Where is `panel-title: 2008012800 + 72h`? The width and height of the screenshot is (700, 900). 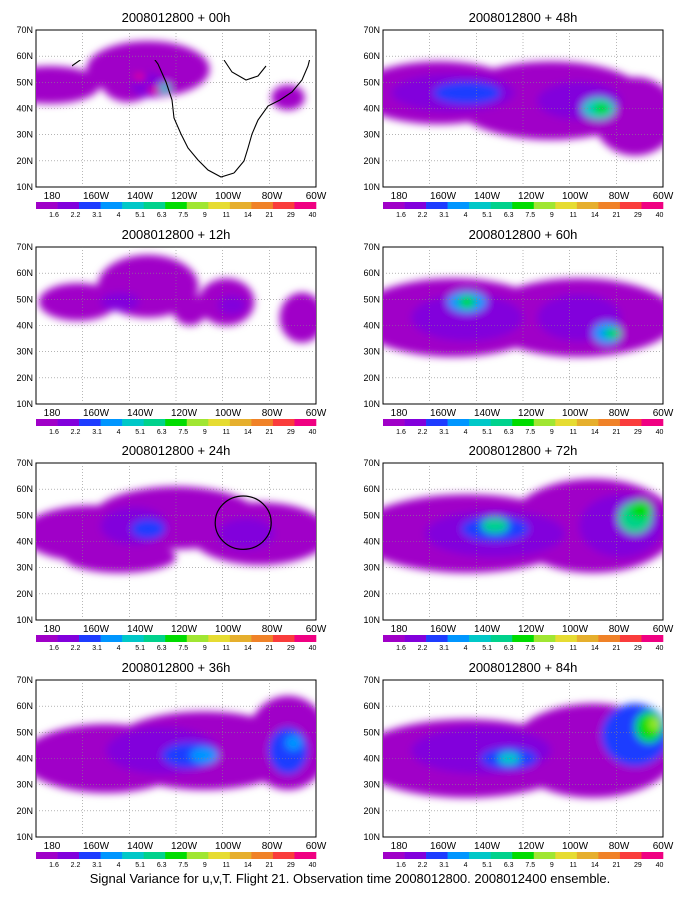 panel-title: 2008012800 + 72h is located at coordinates (523, 450).